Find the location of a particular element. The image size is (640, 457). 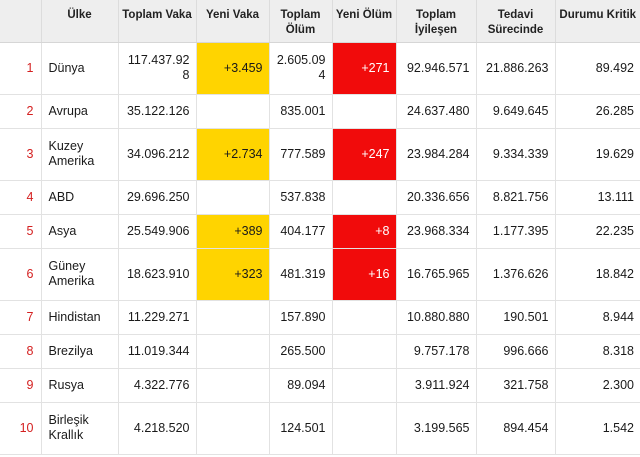

row-critical: 19.629 is located at coordinates (597, 154).